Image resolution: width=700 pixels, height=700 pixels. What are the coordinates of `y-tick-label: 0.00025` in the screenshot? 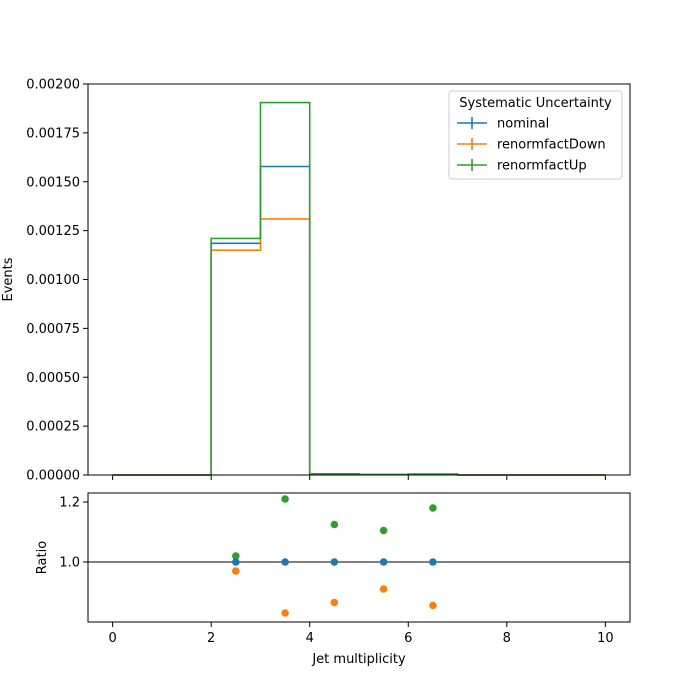 It's located at (53, 427).